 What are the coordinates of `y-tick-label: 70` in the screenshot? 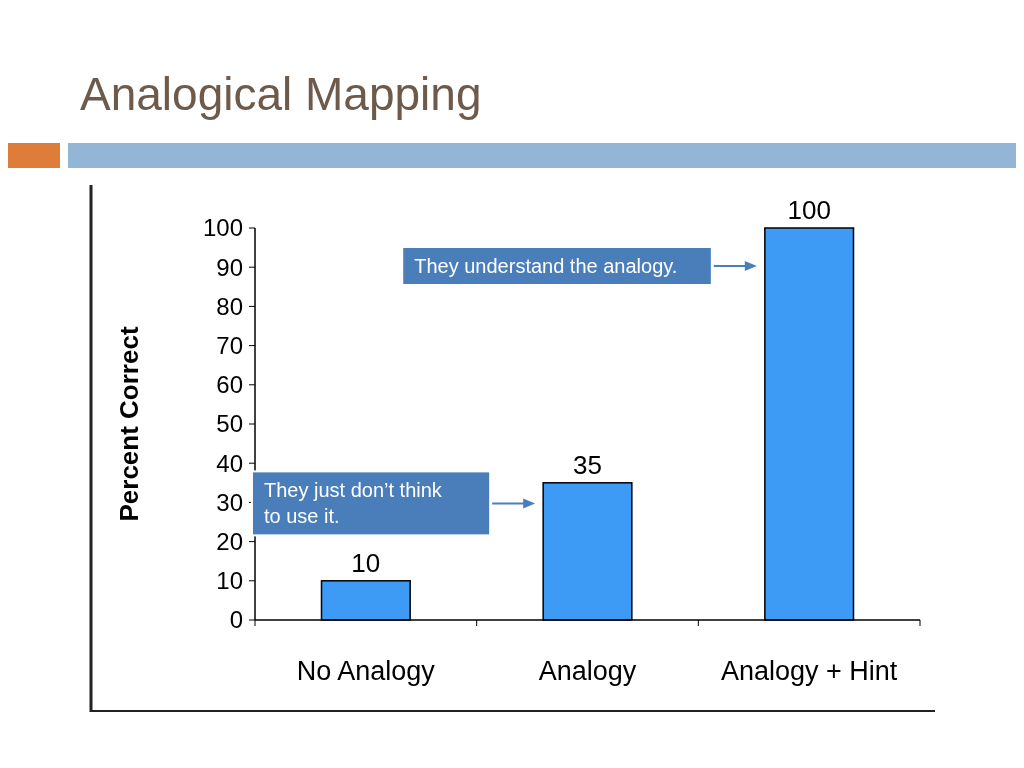 It's located at (229, 345).